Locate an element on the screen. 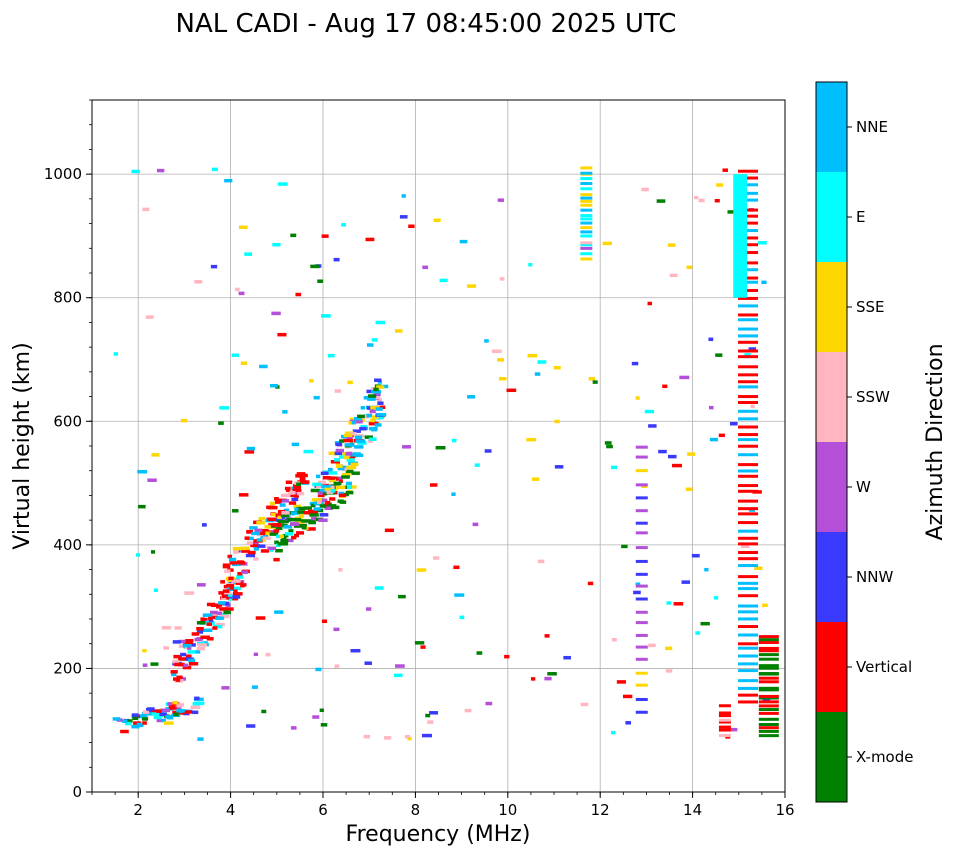  echo-block is located at coordinates (740, 236).